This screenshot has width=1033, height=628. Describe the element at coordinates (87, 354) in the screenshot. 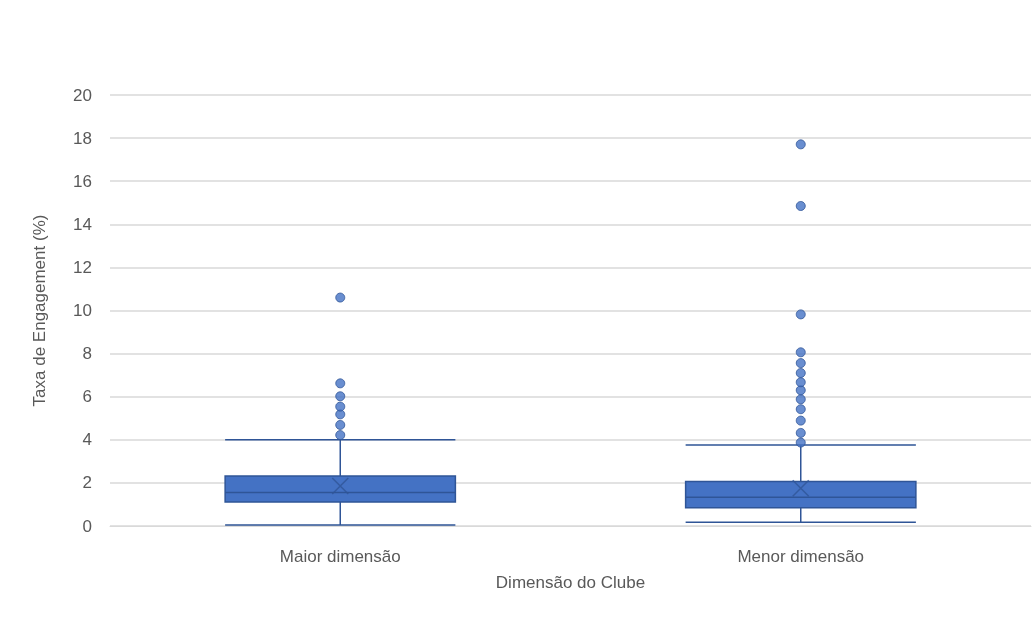

I see `y-tick-label: 8` at that location.